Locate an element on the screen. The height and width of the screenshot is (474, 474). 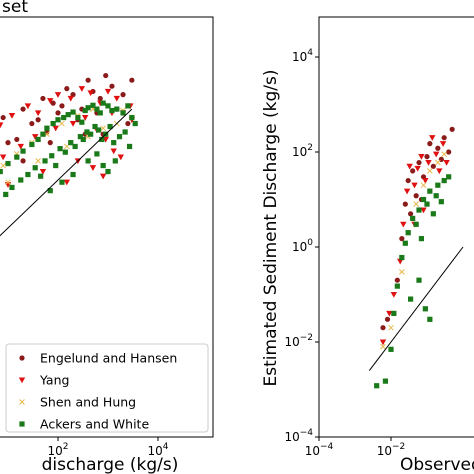
y-tick-label: 10⁰ is located at coordinates (302, 246).